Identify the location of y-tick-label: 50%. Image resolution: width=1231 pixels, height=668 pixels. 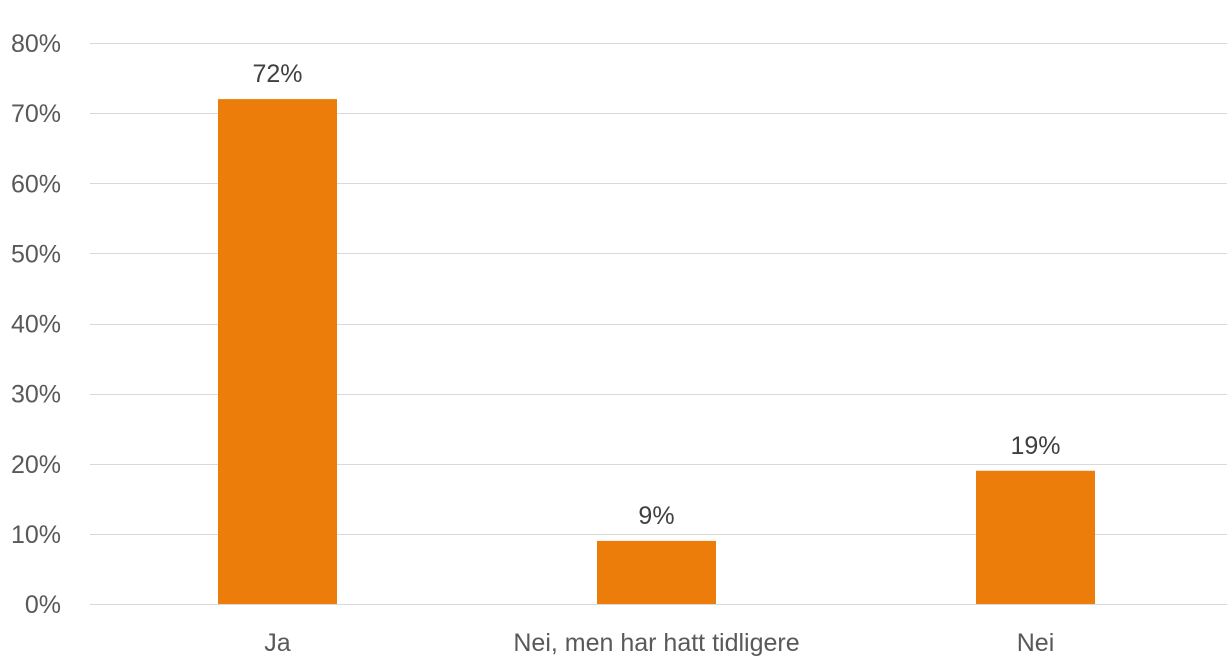
(36, 254).